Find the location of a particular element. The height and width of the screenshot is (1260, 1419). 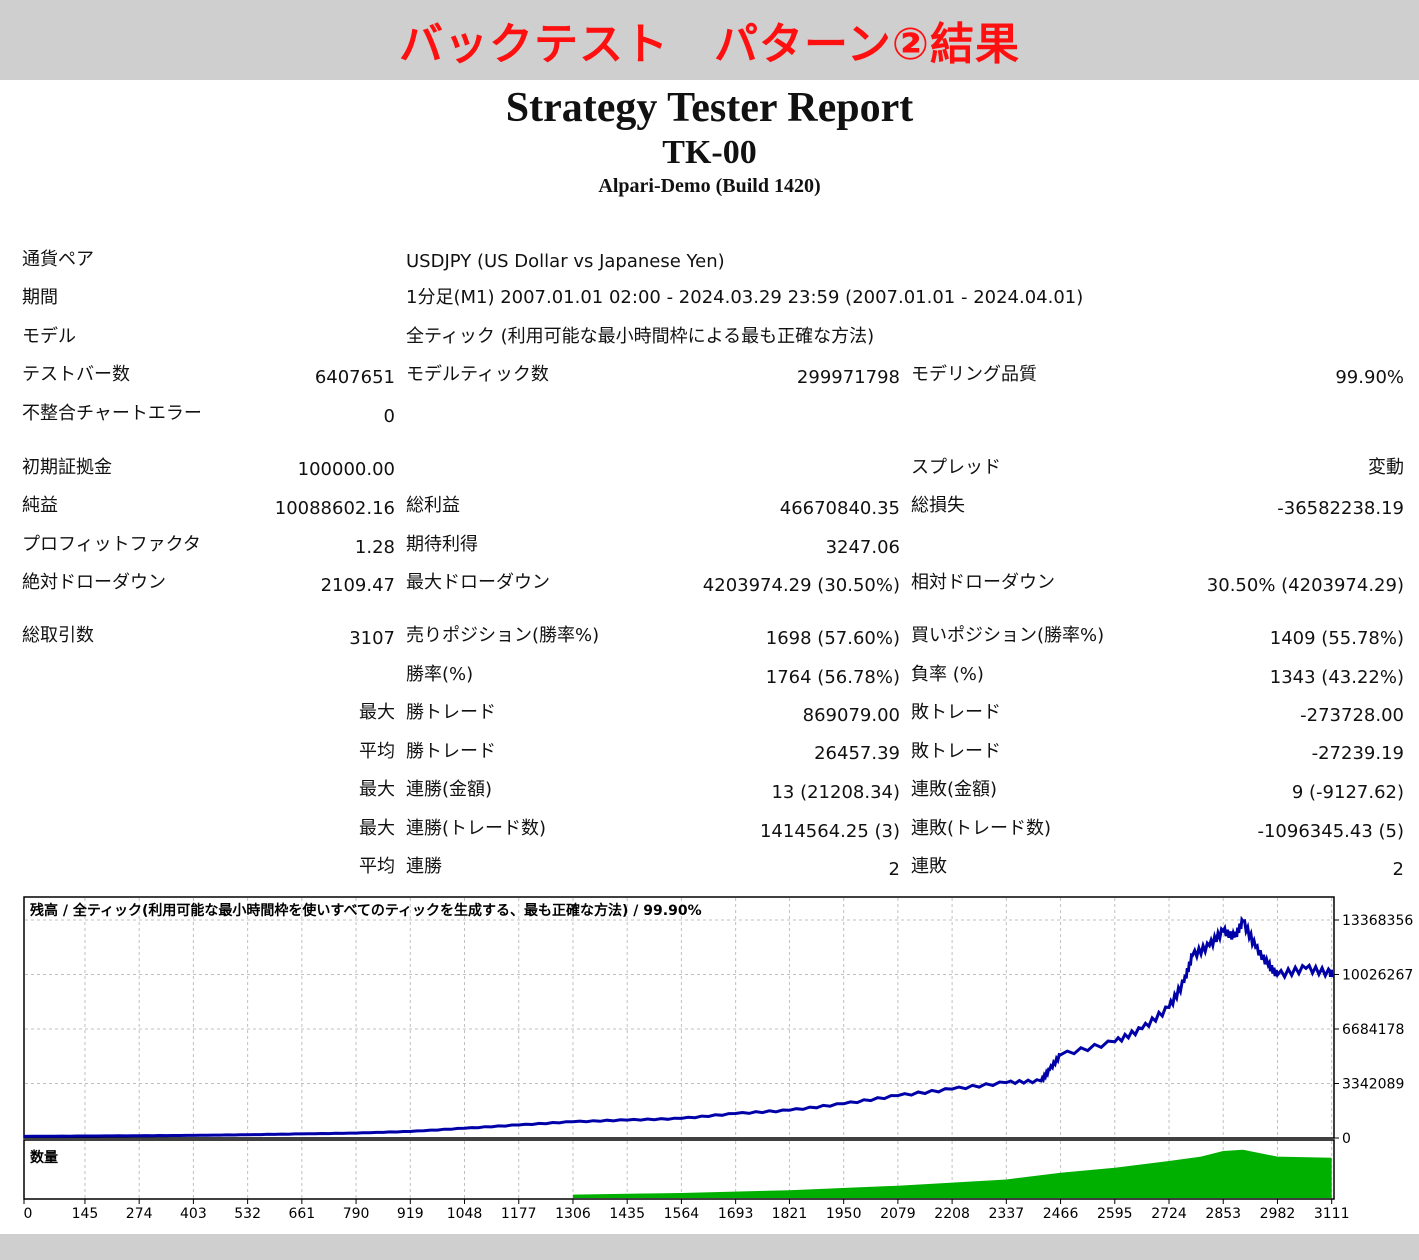

y-tick-label: 13368356 is located at coordinates (1377, 921).